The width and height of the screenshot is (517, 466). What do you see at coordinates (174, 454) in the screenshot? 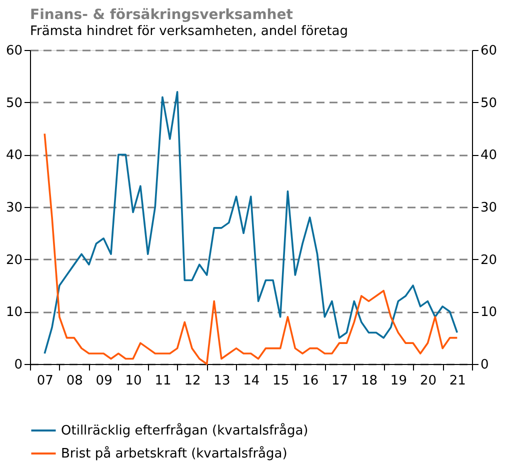
I see `legend-label: Brist på arbetskraft (kvartalsfråga)` at bounding box center [174, 454].